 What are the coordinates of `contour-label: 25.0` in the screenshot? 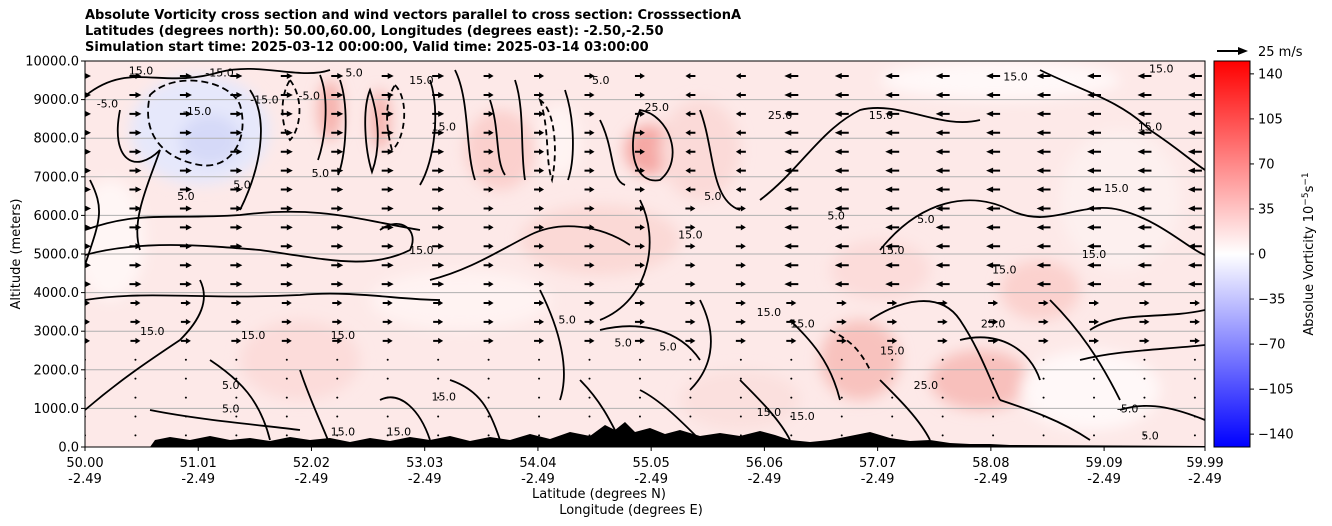 It's located at (657, 107).